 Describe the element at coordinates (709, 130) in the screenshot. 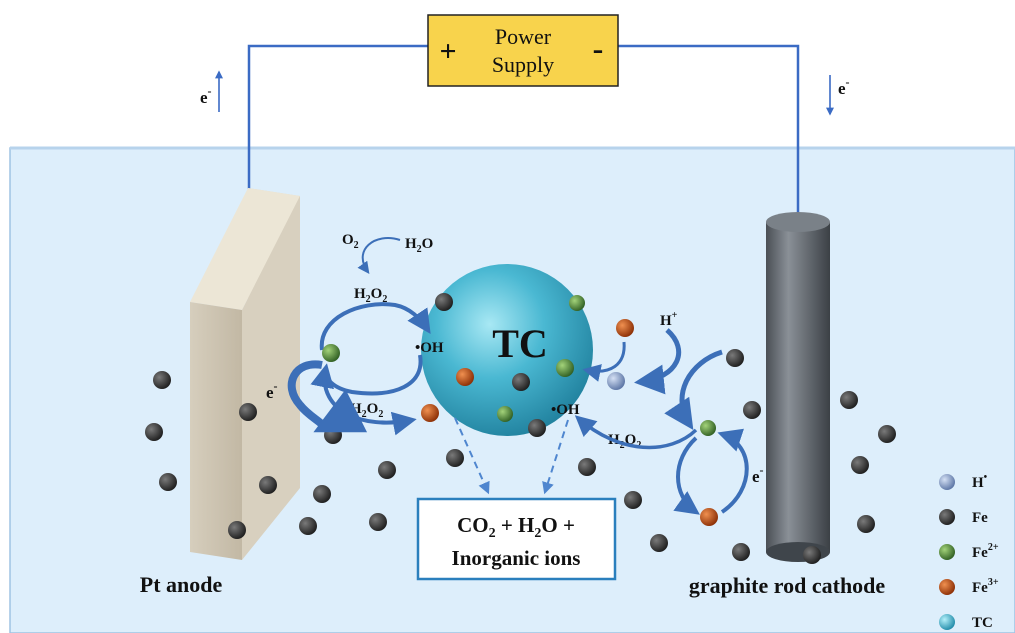

I see `cathode-wire` at that location.